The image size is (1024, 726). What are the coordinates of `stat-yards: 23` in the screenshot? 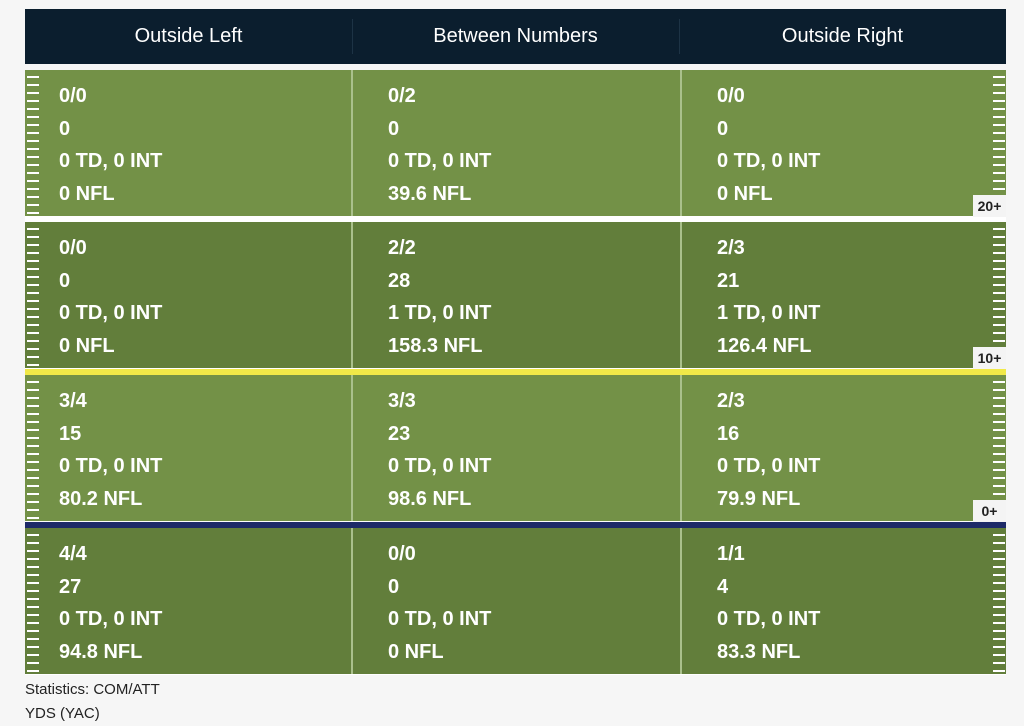 It's located at (399, 433).